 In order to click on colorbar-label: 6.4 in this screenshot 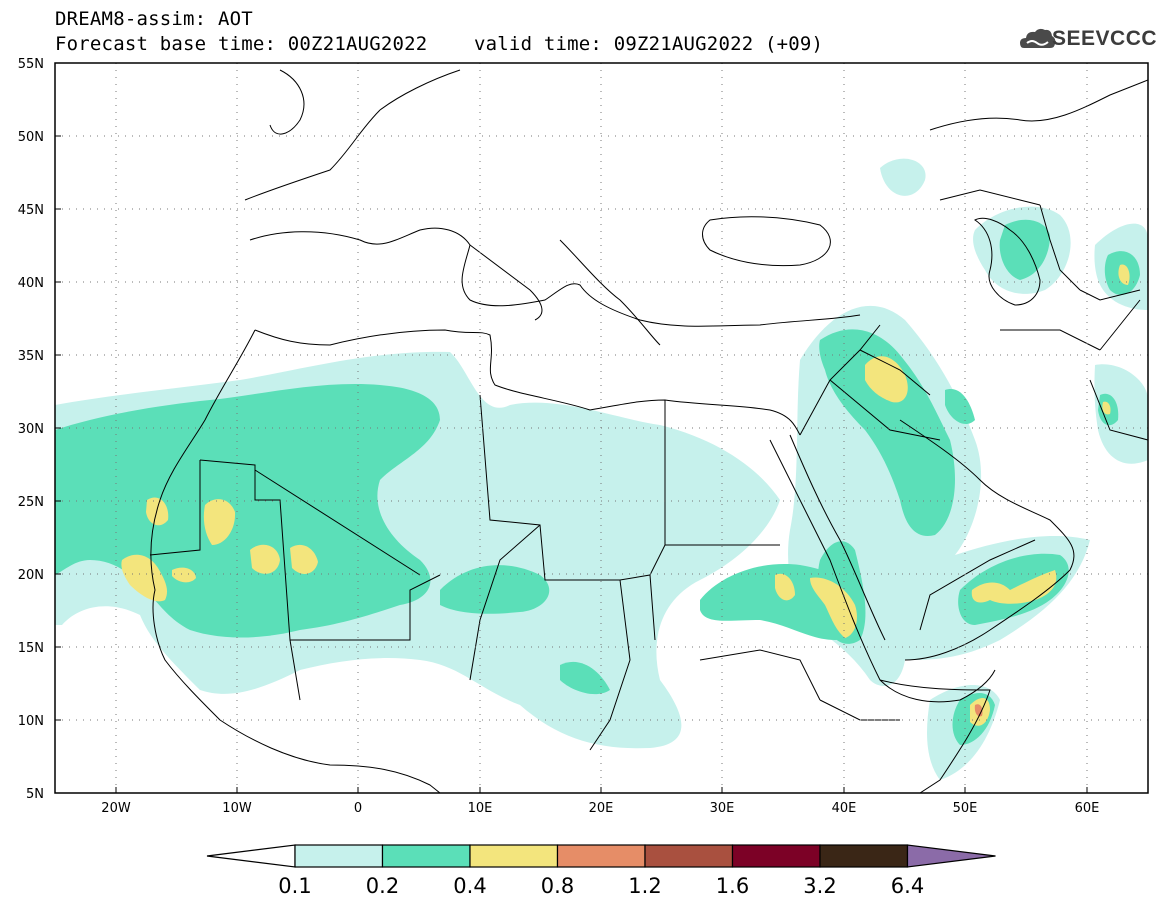, I will do `click(907, 886)`.